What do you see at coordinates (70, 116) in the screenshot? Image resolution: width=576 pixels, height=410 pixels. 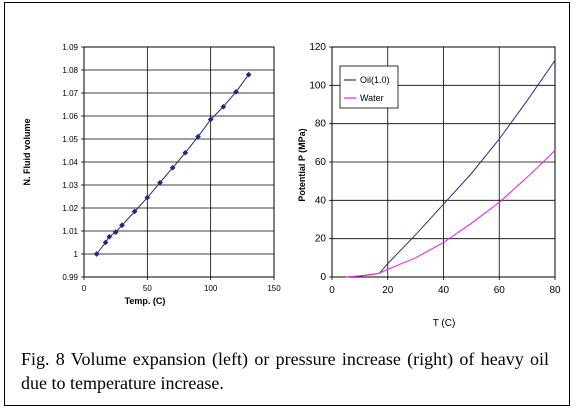 I see `y-tick-label: 1.06` at bounding box center [70, 116].